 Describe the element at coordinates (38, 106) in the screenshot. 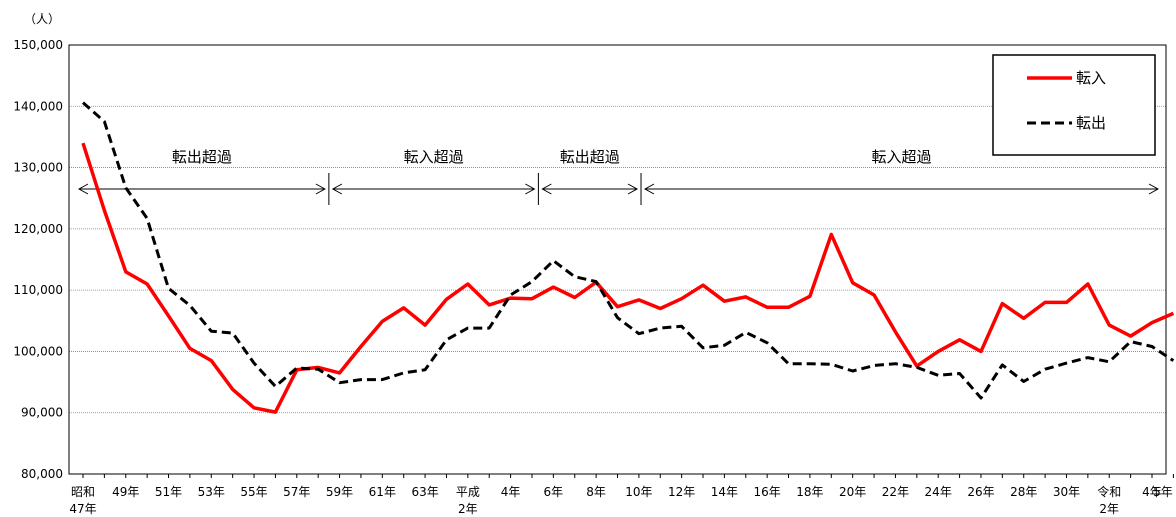

I see `y-tick-label: 140,000` at that location.